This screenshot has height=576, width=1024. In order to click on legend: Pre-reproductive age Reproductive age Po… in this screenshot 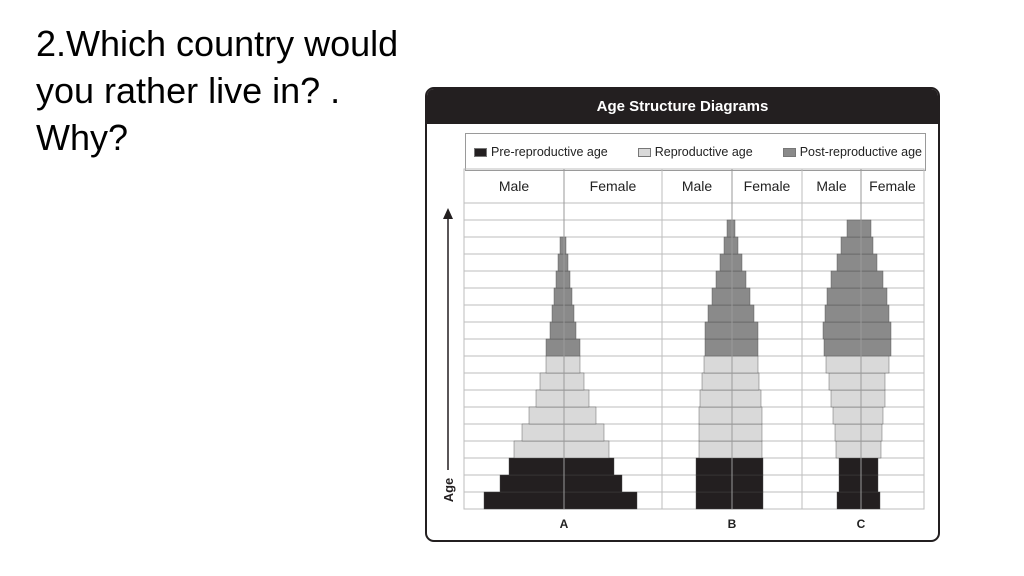, I will do `click(695, 152)`.